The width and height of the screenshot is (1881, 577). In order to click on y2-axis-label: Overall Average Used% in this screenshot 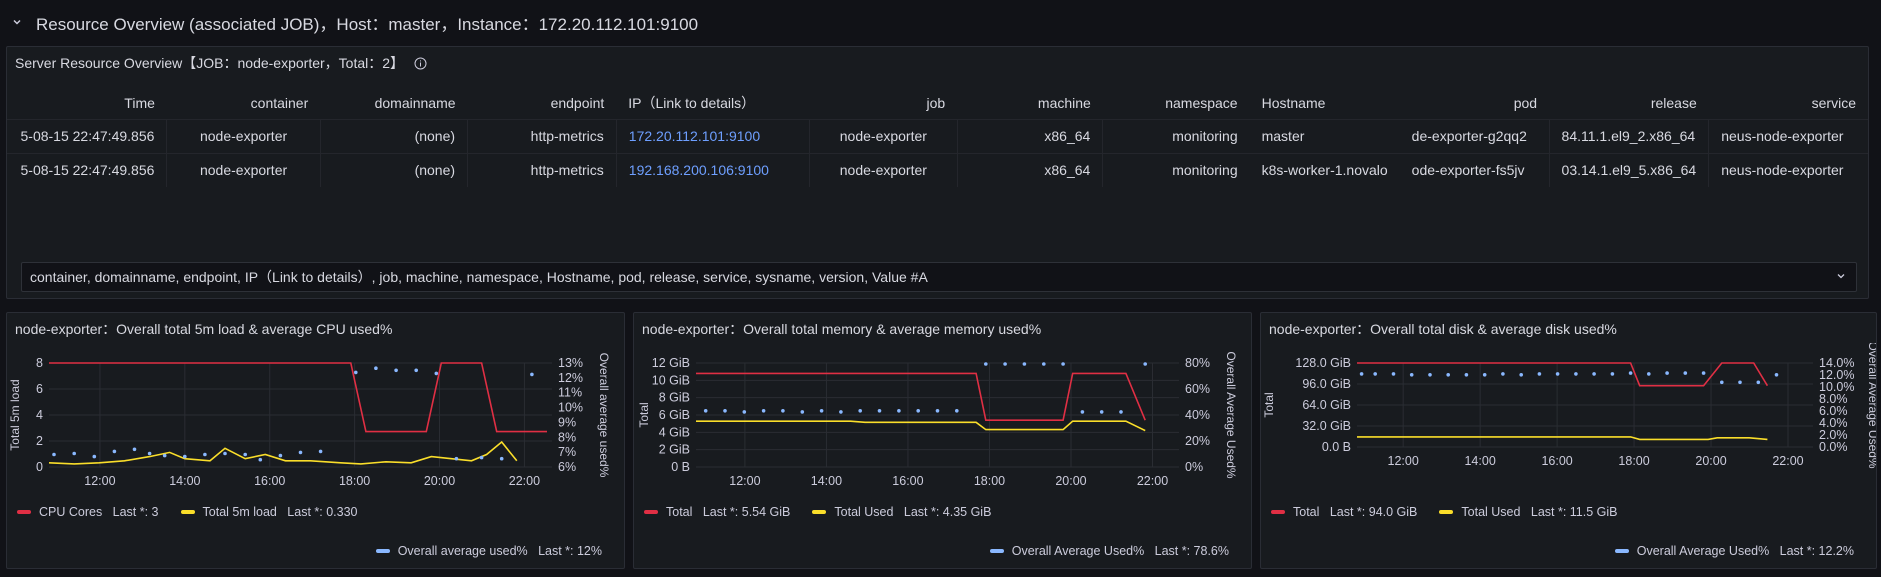, I will do `click(1871, 406)`.